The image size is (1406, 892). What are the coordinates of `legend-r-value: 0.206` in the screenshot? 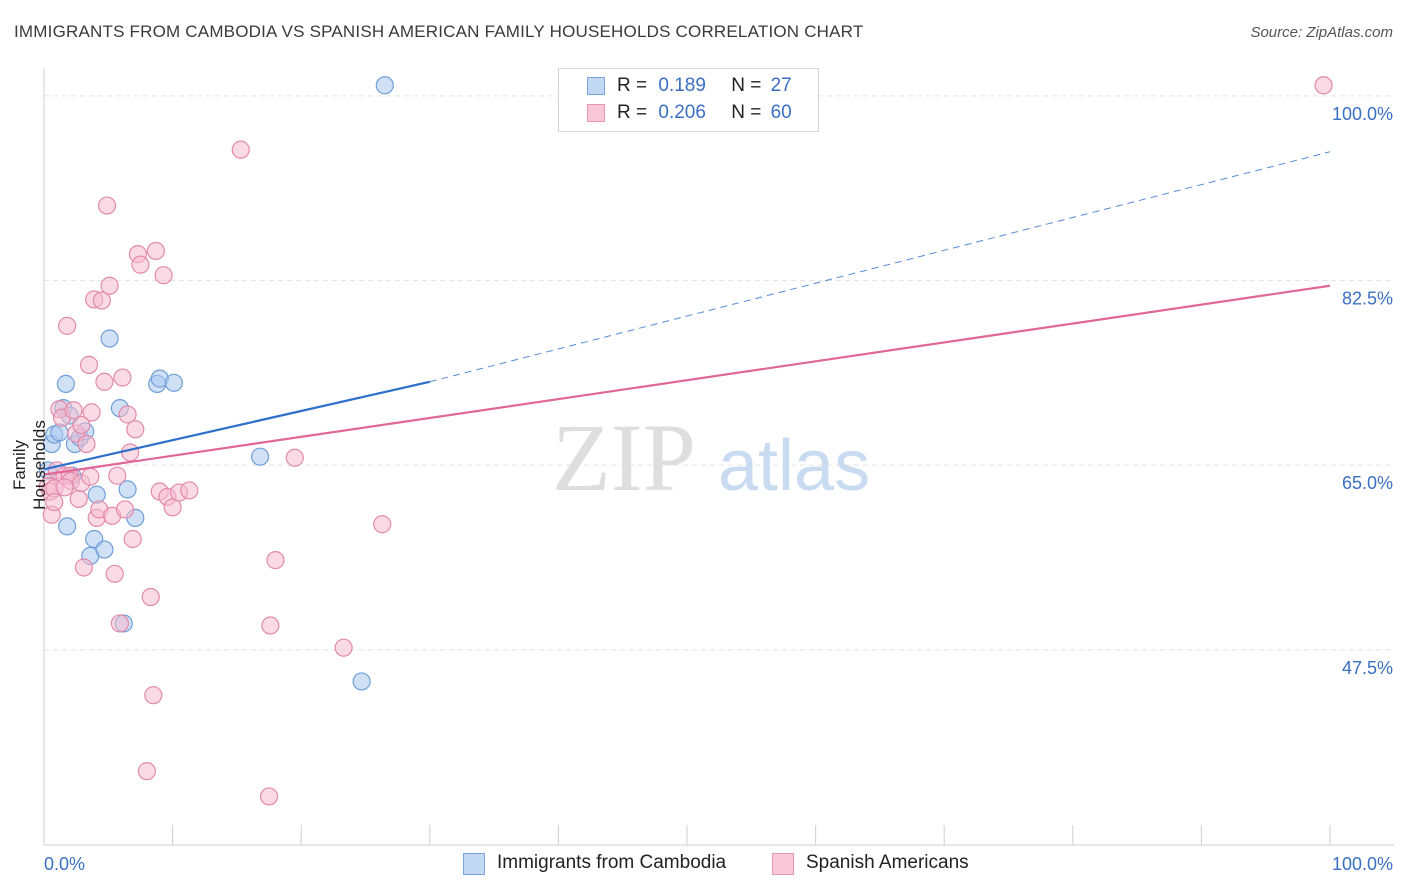 It's located at (682, 112).